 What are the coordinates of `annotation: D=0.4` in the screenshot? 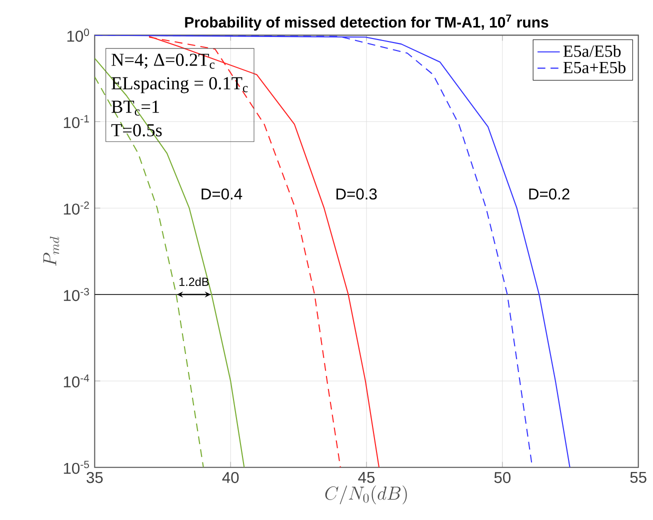 It's located at (222, 194).